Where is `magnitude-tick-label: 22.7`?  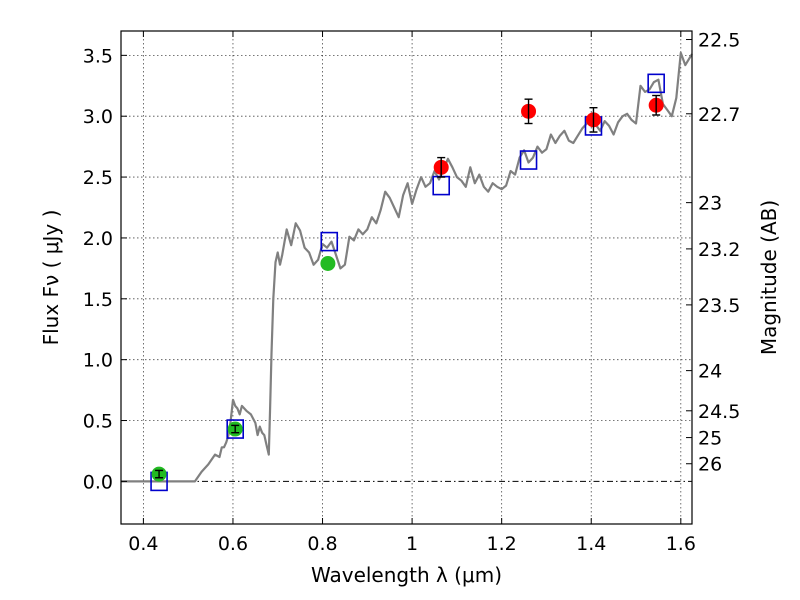
magnitude-tick-label: 22.7 is located at coordinates (719, 115).